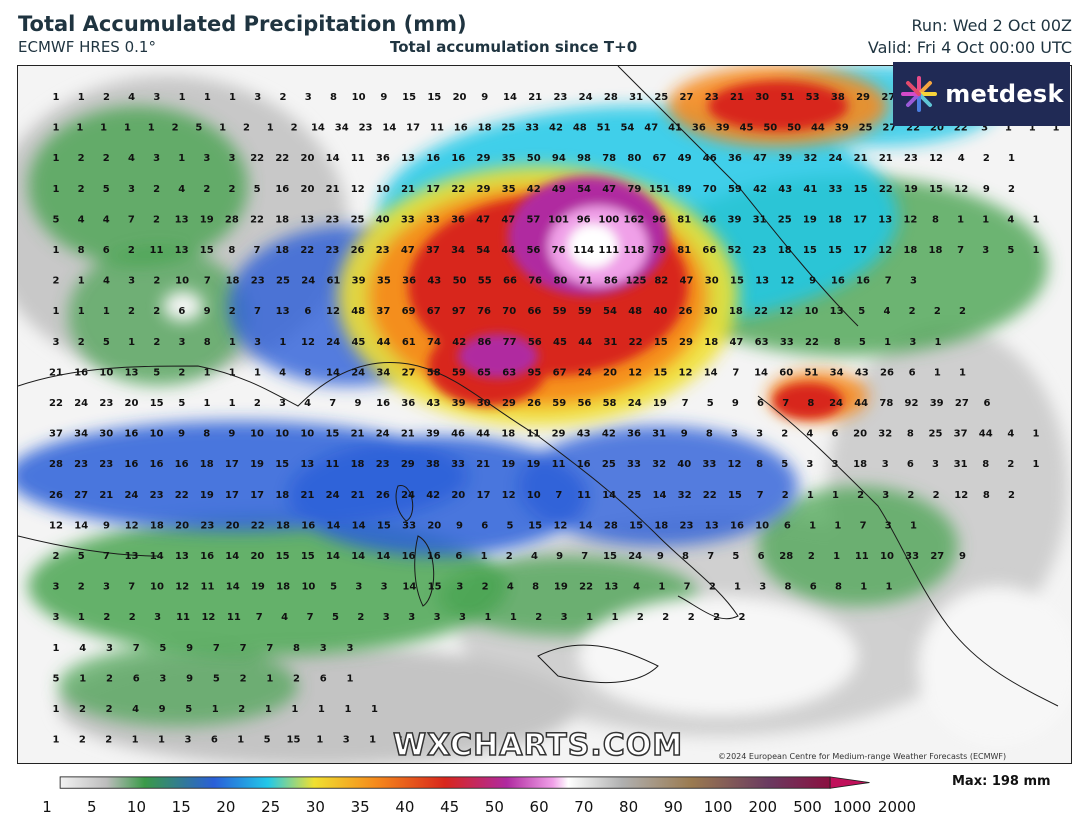  What do you see at coordinates (584, 807) in the screenshot?
I see `legend-tick: 70` at bounding box center [584, 807].